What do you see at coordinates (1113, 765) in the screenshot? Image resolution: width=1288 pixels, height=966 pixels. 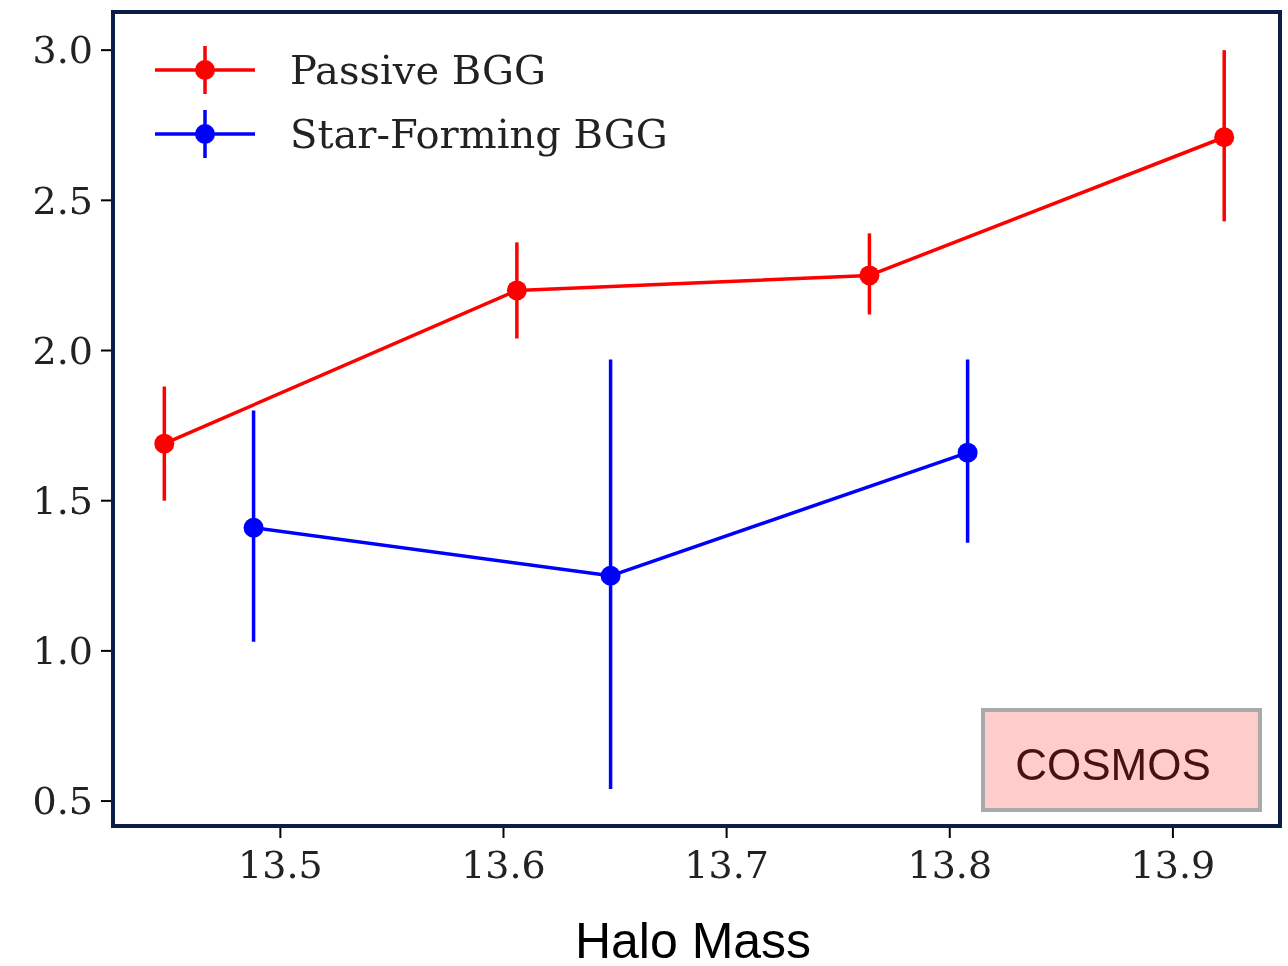 I see `annotation: COSMOS` at bounding box center [1113, 765].